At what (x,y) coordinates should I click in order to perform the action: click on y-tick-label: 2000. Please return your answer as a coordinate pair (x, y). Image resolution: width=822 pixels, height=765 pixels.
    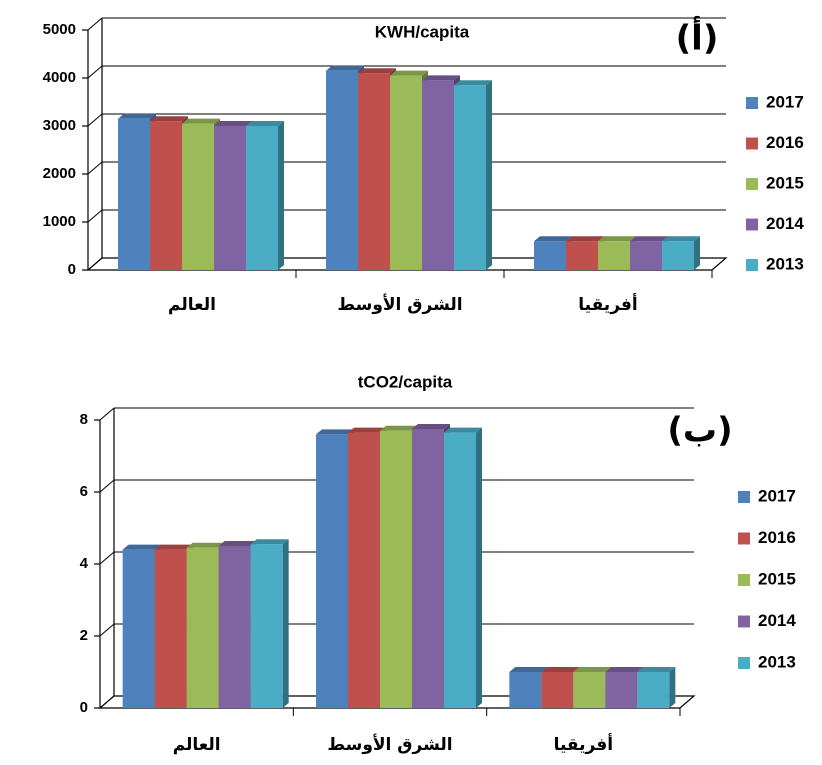
    Looking at the image, I should click on (59, 173).